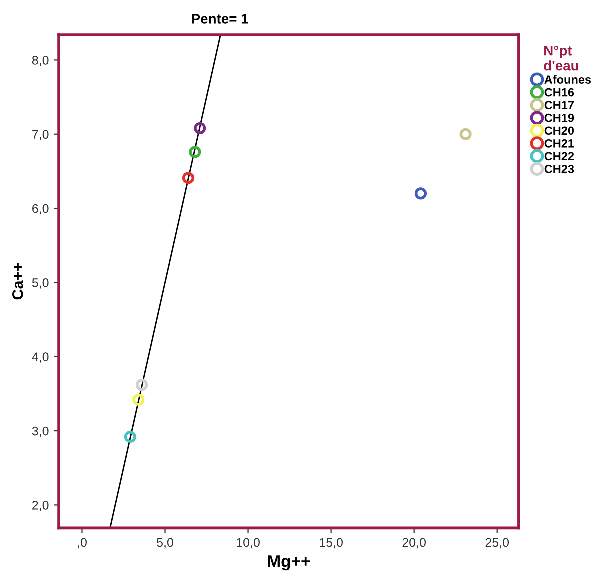 This screenshot has height=583, width=602. I want to click on legend-label: CH23, so click(559, 169).